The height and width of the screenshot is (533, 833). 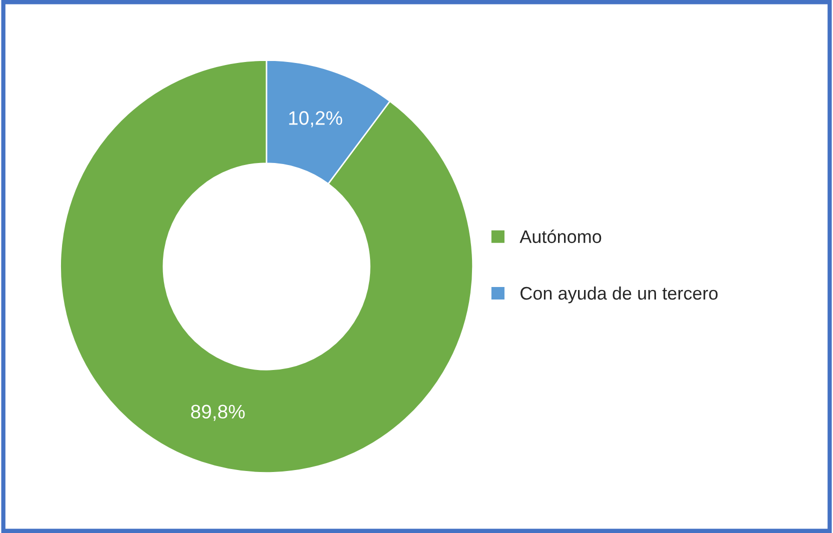 What do you see at coordinates (315, 119) in the screenshot?
I see `data-label: 10,2%` at bounding box center [315, 119].